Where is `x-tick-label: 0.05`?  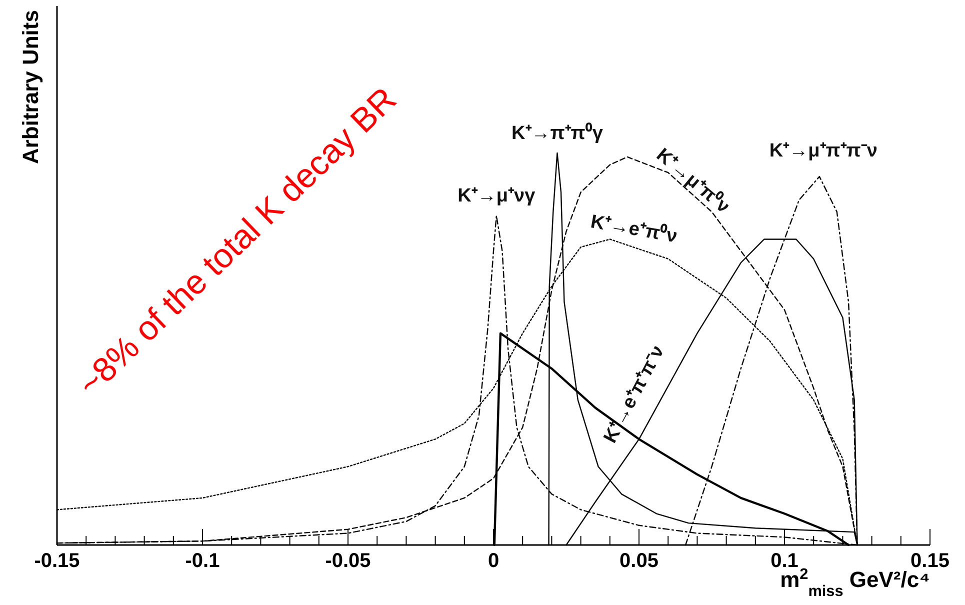
x-tick-label: 0.05 is located at coordinates (639, 561).